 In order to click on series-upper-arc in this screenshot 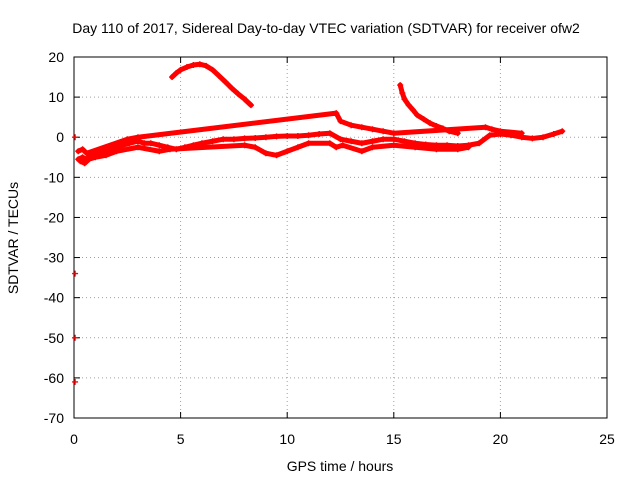, I will do `click(211, 85)`.